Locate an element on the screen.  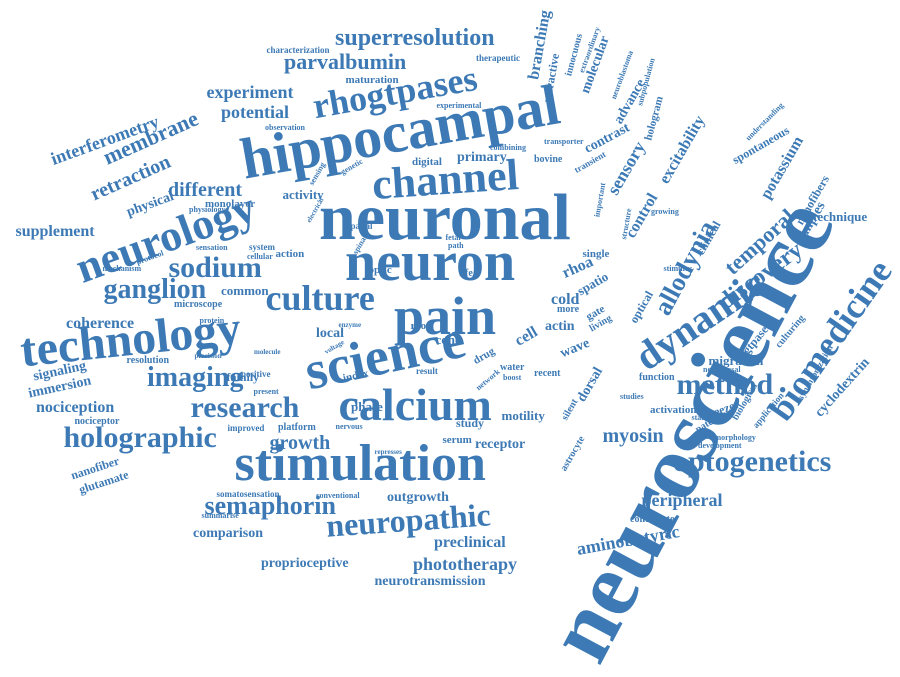
word-dorsal: dorsal is located at coordinates (589, 384).